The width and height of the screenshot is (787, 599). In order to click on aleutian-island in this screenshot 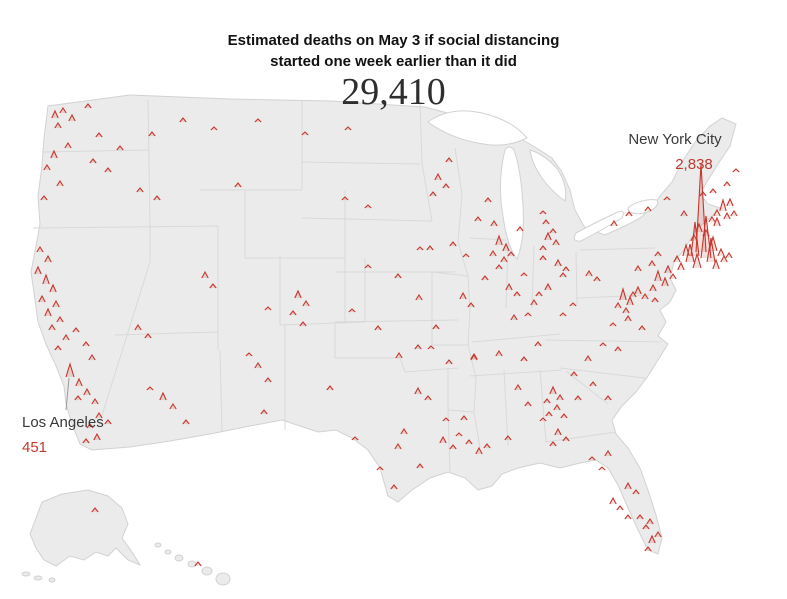, I will do `click(38, 578)`.